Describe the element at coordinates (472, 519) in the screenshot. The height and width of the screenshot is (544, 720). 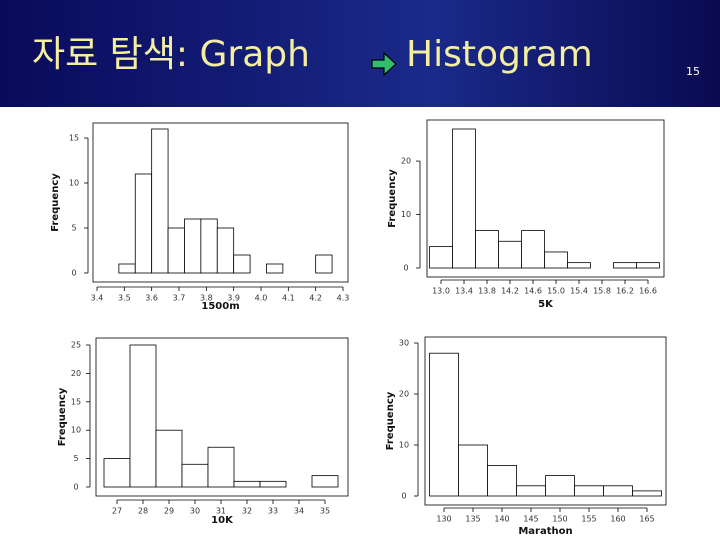
I see `x-tick-label: 135` at that location.